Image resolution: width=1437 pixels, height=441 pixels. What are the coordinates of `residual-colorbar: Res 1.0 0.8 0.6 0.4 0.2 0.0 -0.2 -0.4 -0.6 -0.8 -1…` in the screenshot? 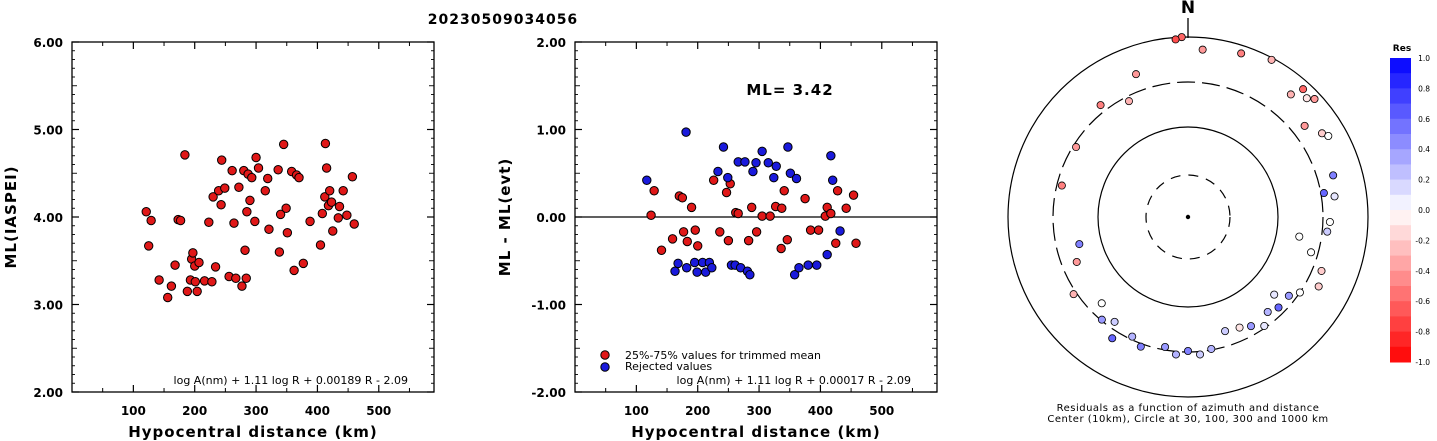 It's located at (1410, 205).